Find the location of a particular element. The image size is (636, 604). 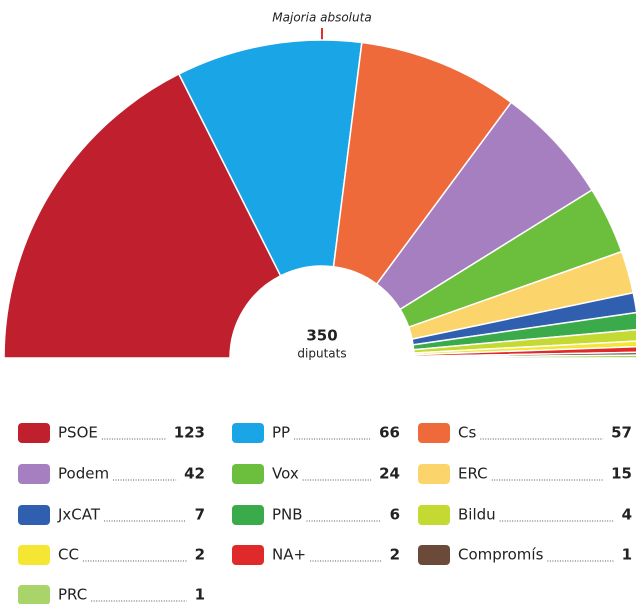

legend-name: ERC is located at coordinates (473, 474).